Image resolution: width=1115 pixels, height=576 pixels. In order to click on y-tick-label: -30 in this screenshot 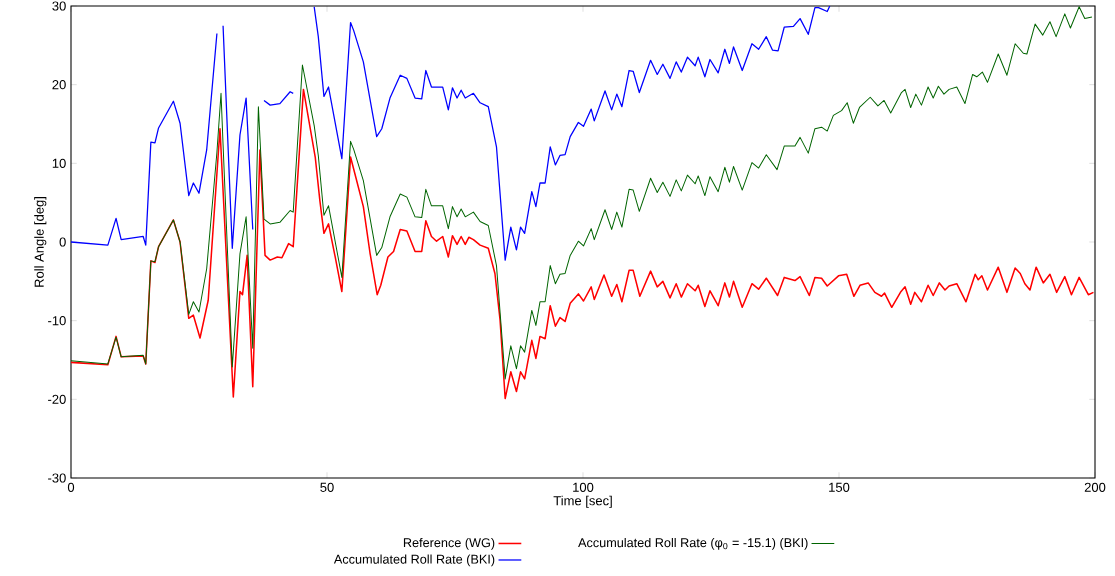, I will do `click(57, 478)`.